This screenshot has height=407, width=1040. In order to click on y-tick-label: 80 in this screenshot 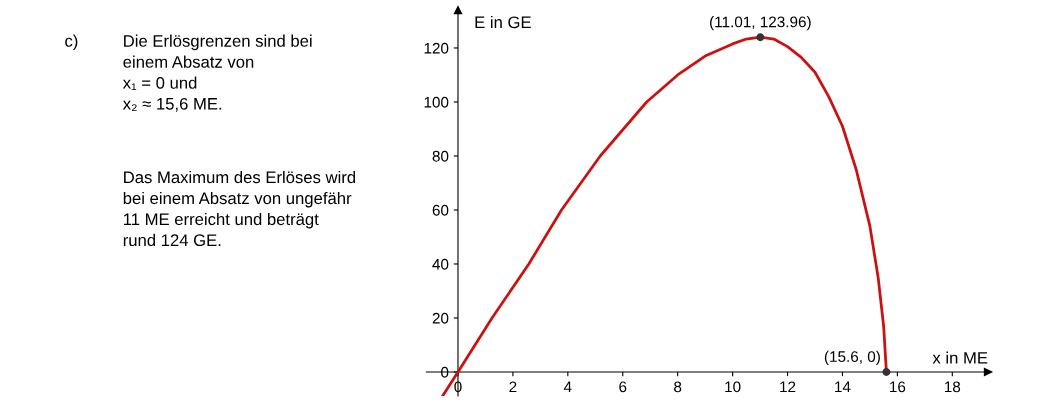, I will do `click(440, 156)`.